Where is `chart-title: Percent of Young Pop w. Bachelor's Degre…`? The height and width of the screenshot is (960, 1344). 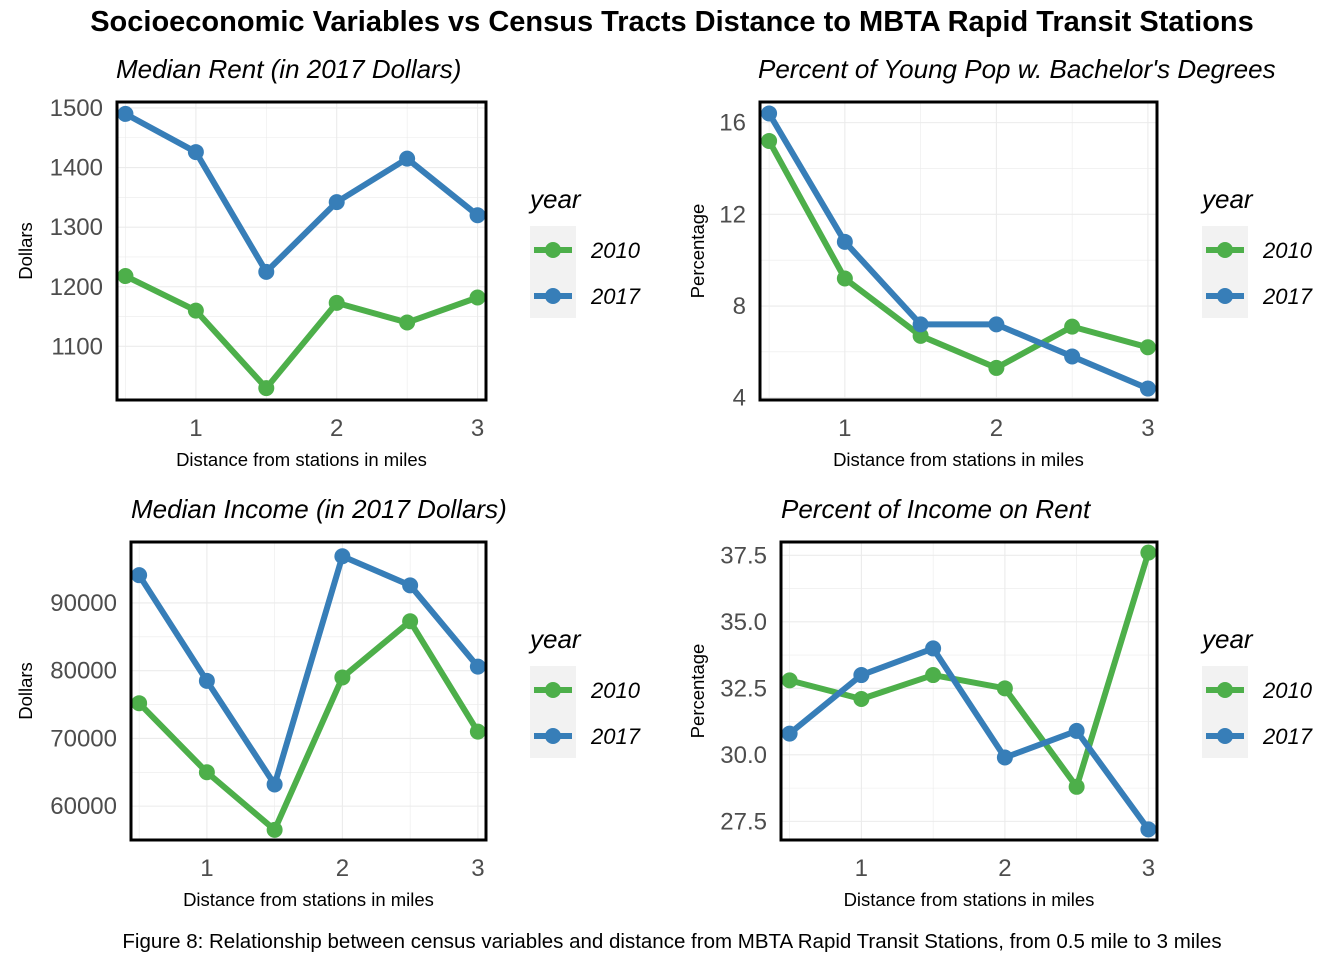 chart-title: Percent of Young Pop w. Bachelor's Degre… is located at coordinates (1017, 69).